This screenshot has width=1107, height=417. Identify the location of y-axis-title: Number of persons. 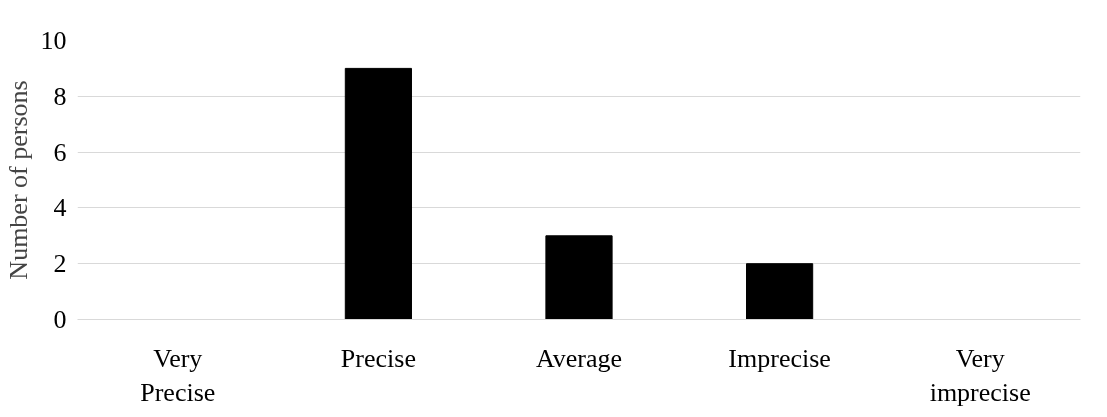
(18, 180).